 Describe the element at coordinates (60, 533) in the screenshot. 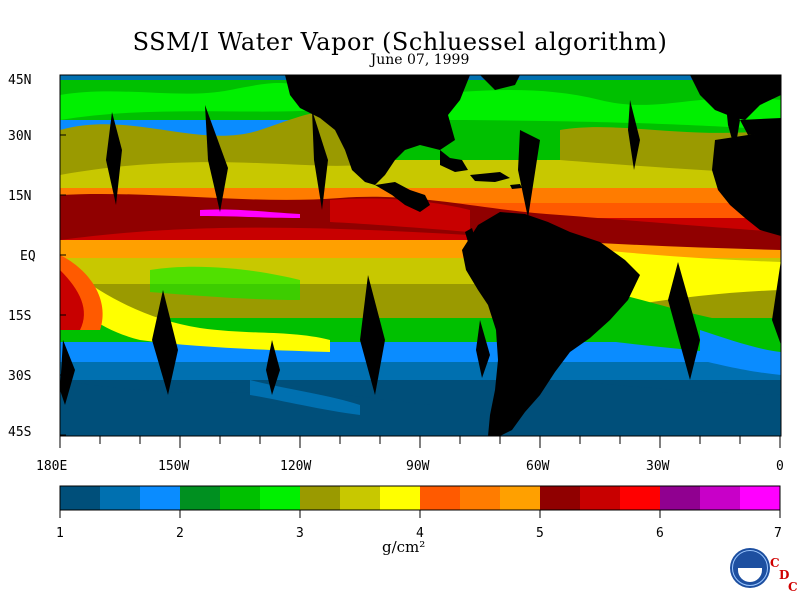

I see `legend-tick-1: 1` at that location.